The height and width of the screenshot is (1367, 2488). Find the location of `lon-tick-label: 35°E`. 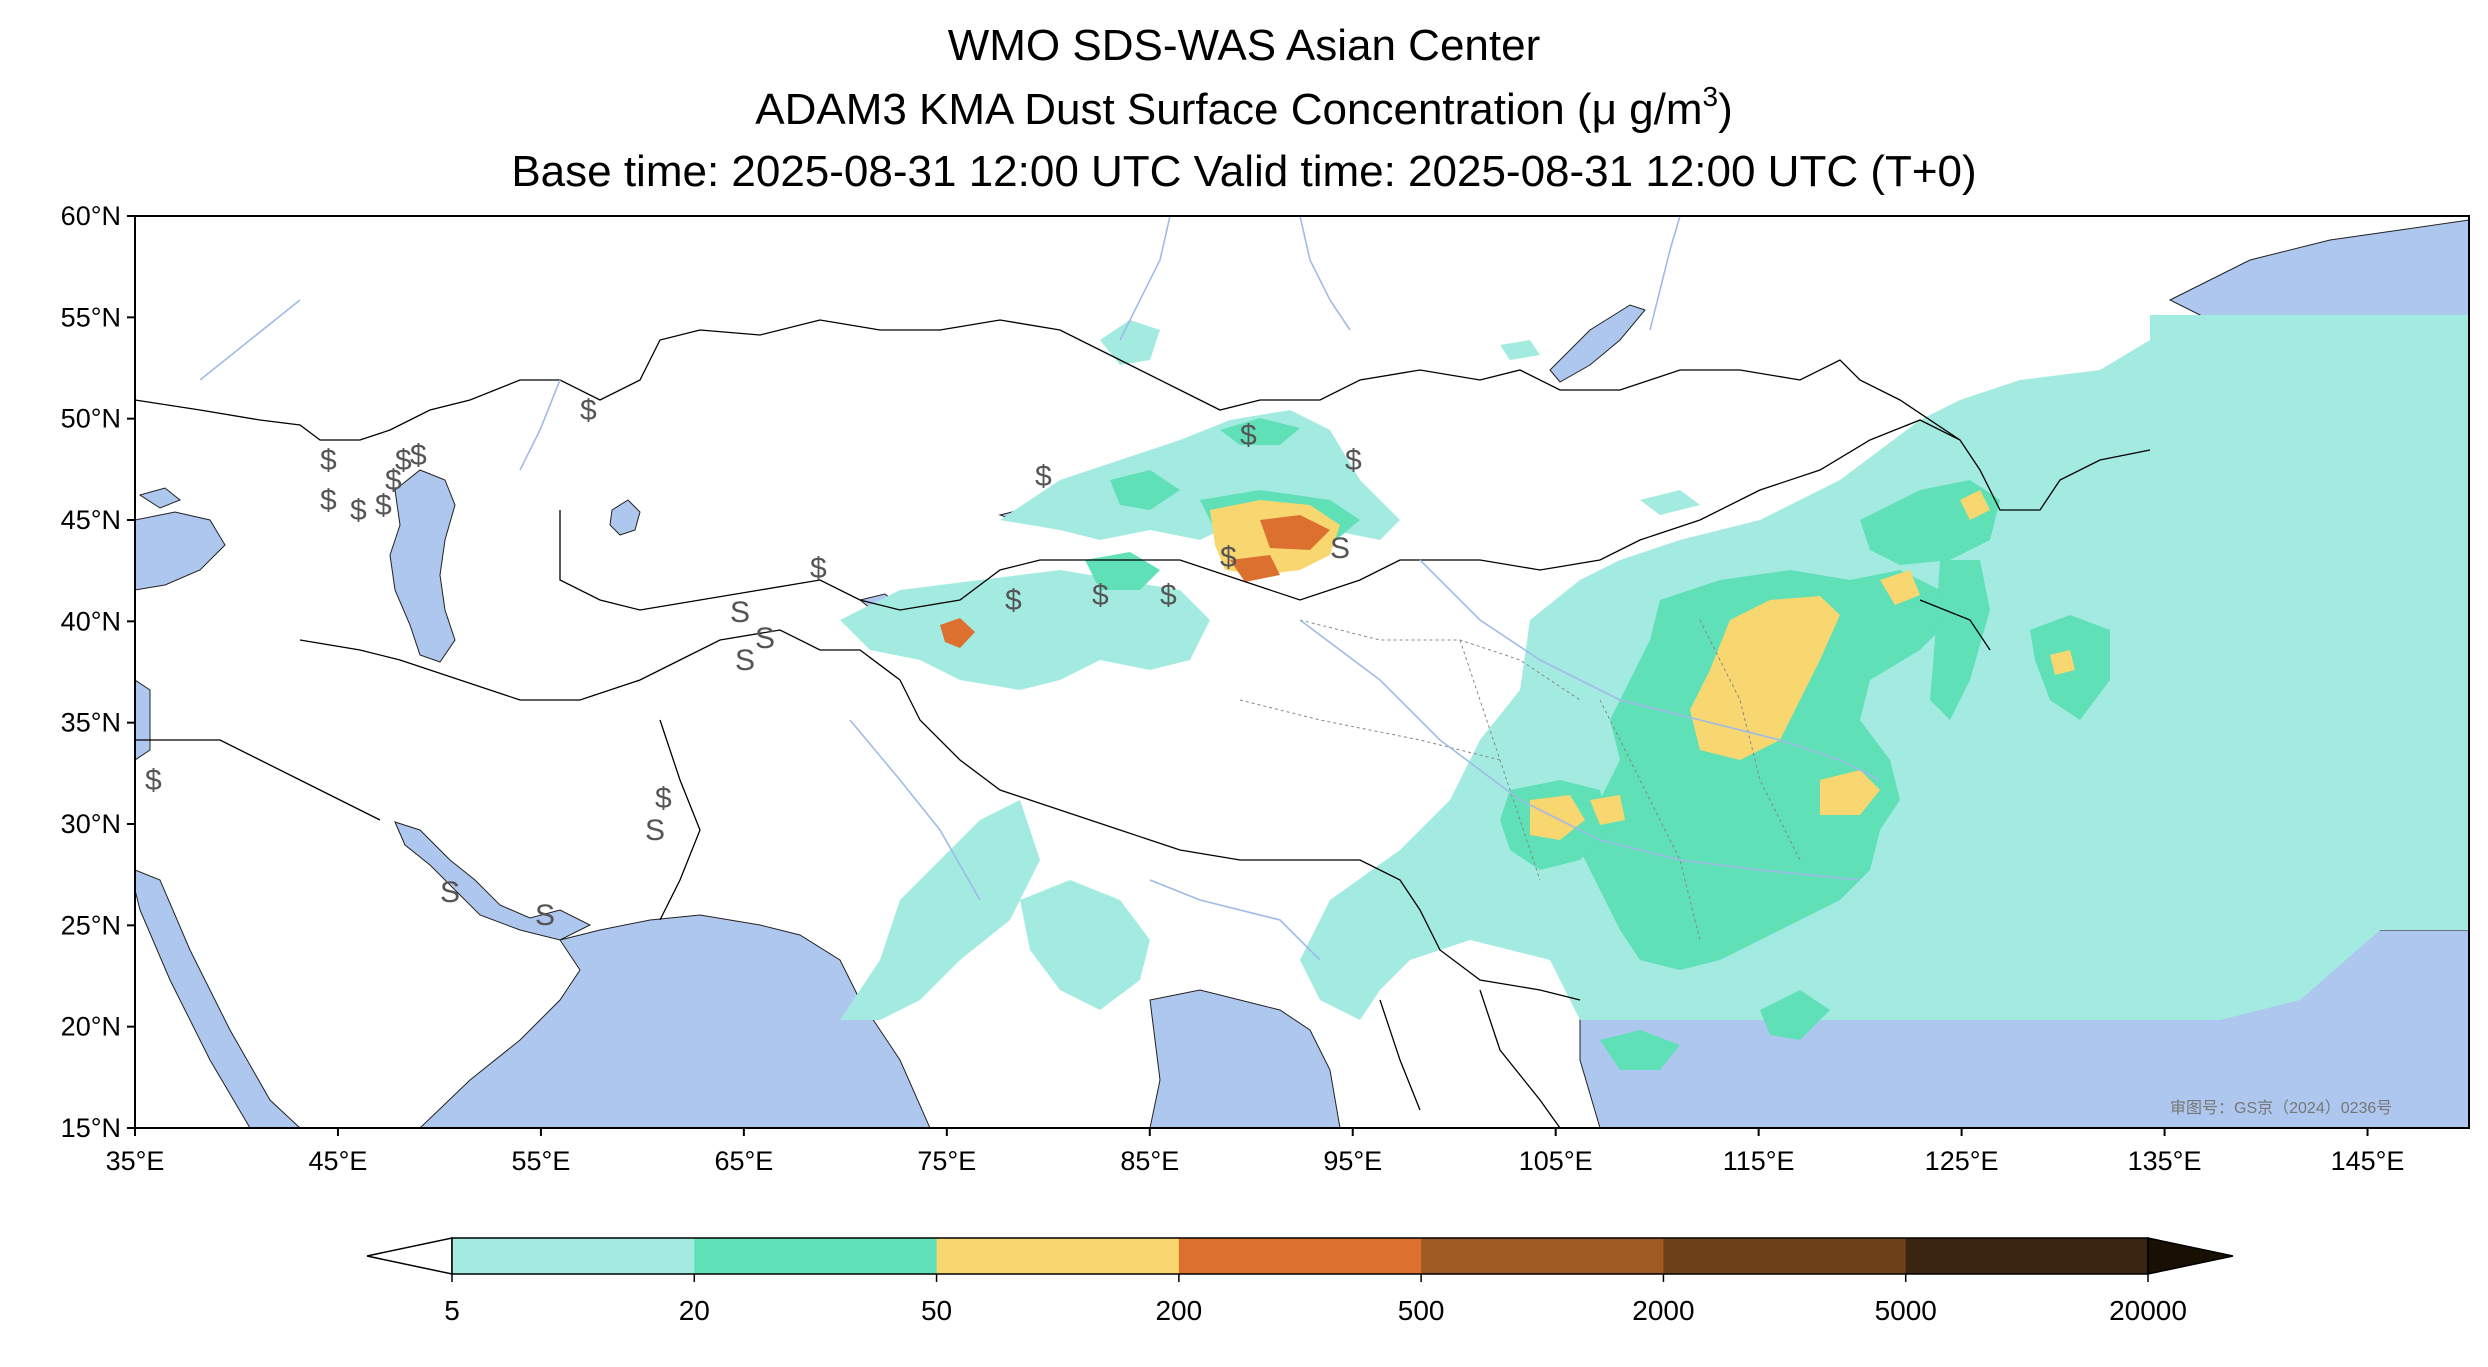

lon-tick-label: 35°E is located at coordinates (135, 1161).